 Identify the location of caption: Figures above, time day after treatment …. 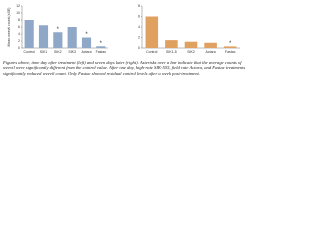
(124, 68).